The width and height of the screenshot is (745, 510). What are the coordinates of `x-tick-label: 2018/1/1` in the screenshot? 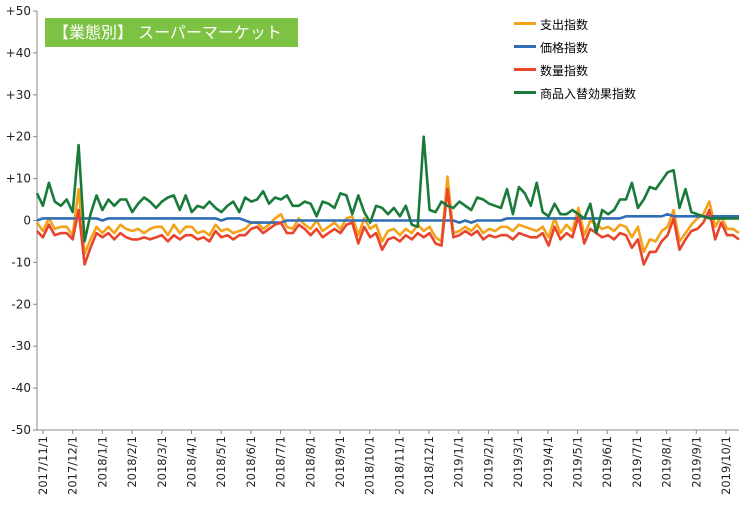 It's located at (102, 462).